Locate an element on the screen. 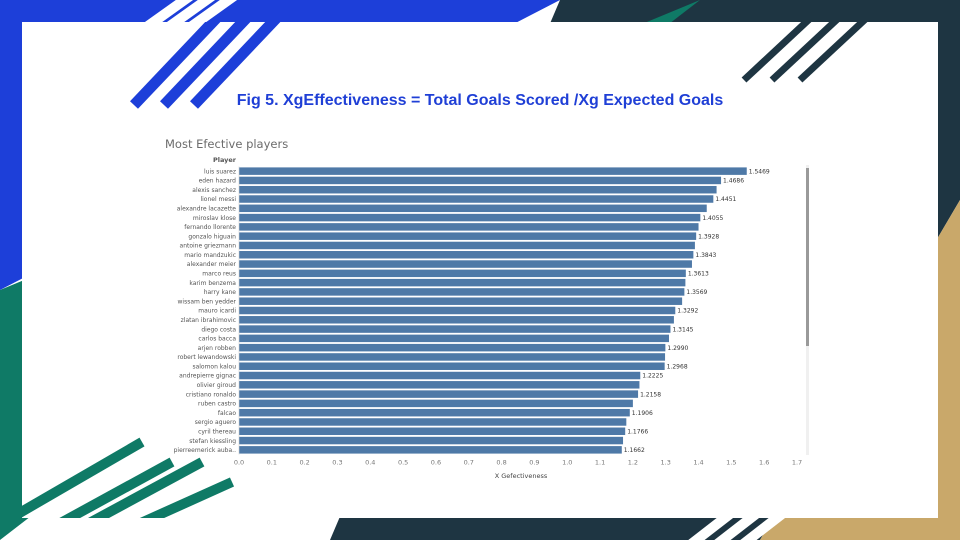 The width and height of the screenshot is (960, 540). value-label: 1.2225 is located at coordinates (652, 376).